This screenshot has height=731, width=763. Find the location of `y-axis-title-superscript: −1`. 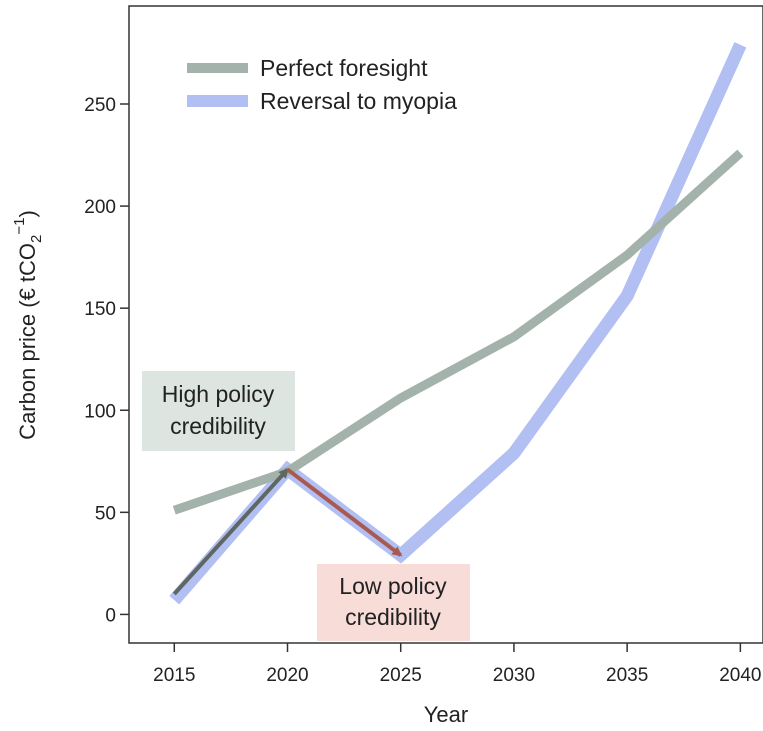

y-axis-title-superscript: −1 is located at coordinates (19, 226).